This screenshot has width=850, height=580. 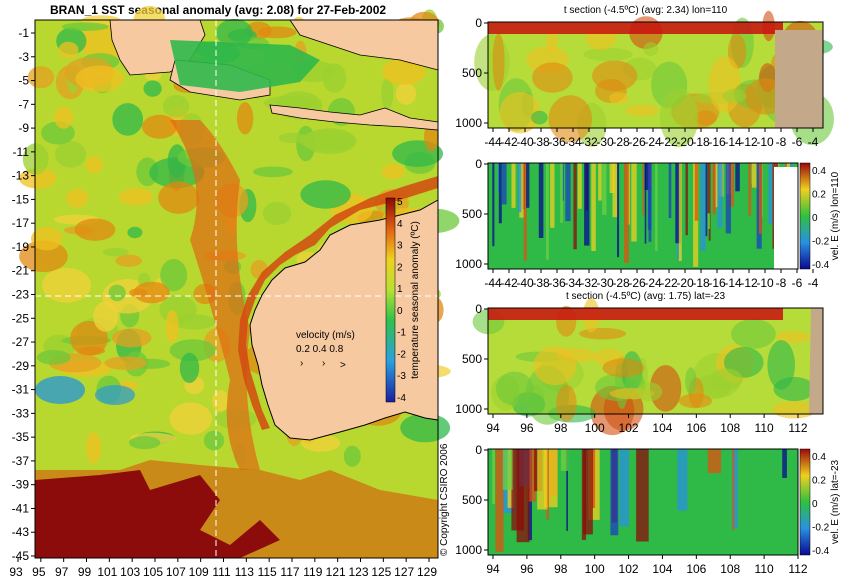 What do you see at coordinates (468, 123) in the screenshot?
I see `depth-tick-label: 1000` at bounding box center [468, 123].